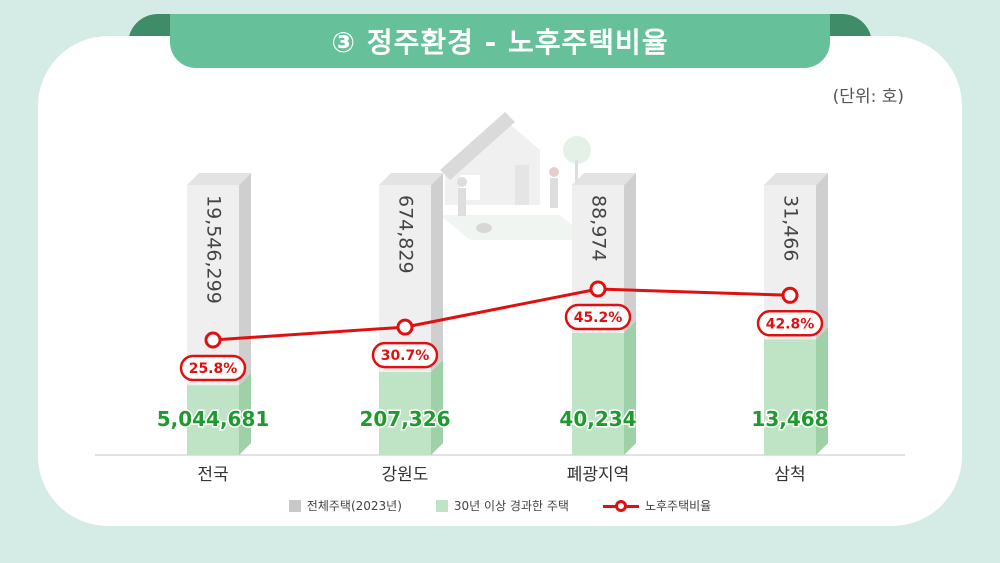  I want to click on category-label-1: 강원도, so click(405, 475).